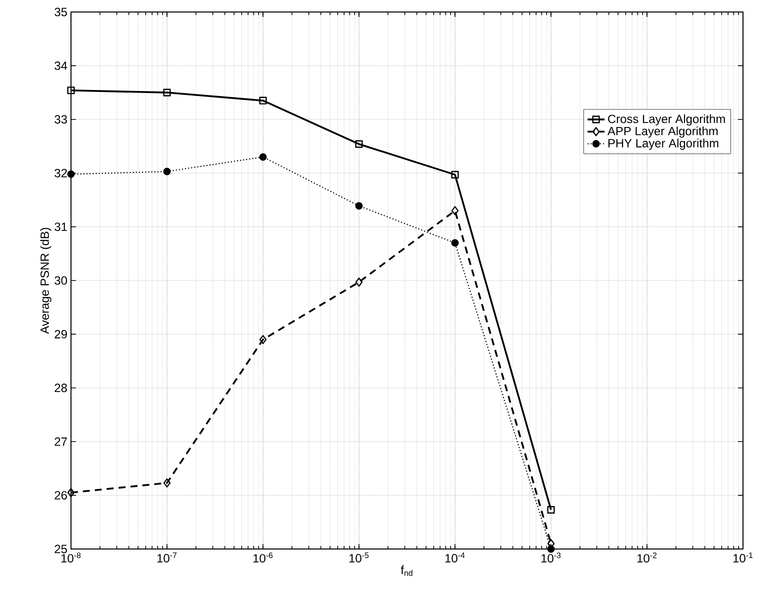 This screenshot has height=608, width=759. Describe the element at coordinates (60, 173) in the screenshot. I see `y-tick-label: 32` at that location.